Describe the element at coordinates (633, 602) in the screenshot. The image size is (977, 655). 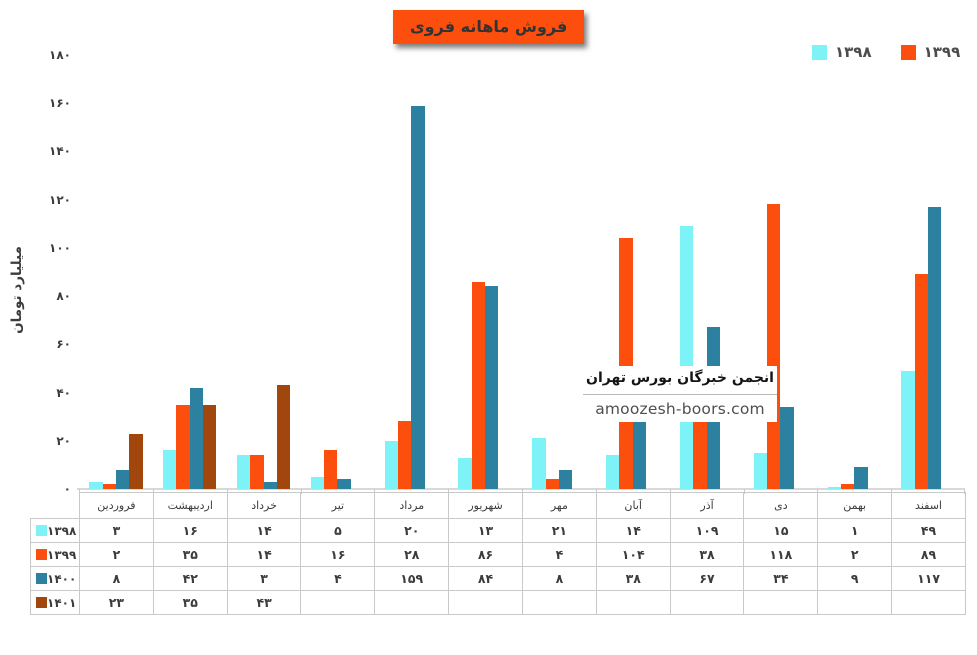
I see `table-cell-1401-m7` at that location.